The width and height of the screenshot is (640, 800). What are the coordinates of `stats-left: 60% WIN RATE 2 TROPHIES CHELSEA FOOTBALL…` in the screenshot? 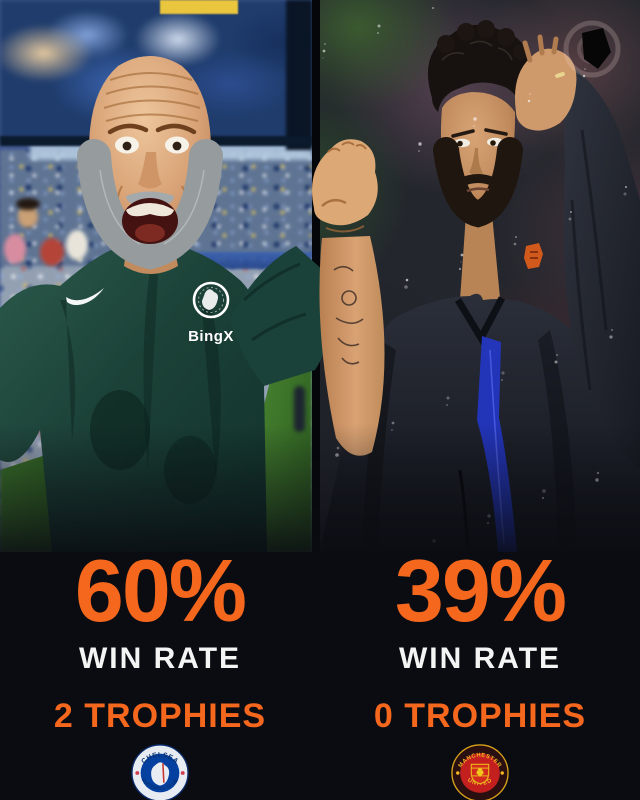 It's located at (160, 670).